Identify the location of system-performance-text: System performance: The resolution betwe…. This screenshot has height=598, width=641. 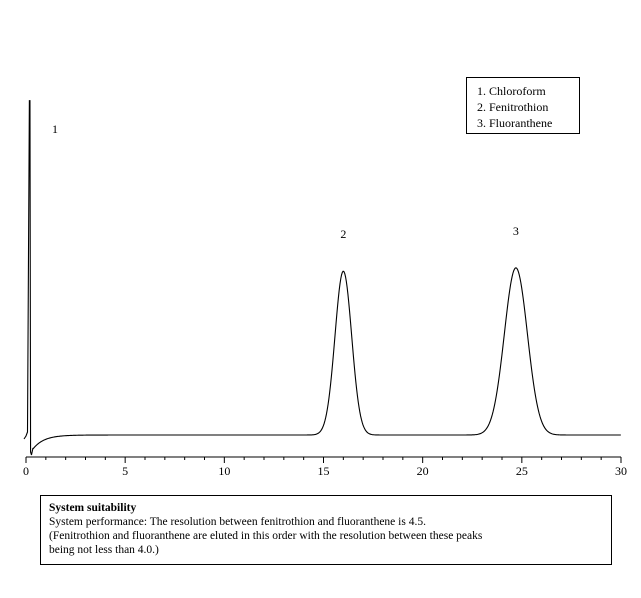
(237, 522).